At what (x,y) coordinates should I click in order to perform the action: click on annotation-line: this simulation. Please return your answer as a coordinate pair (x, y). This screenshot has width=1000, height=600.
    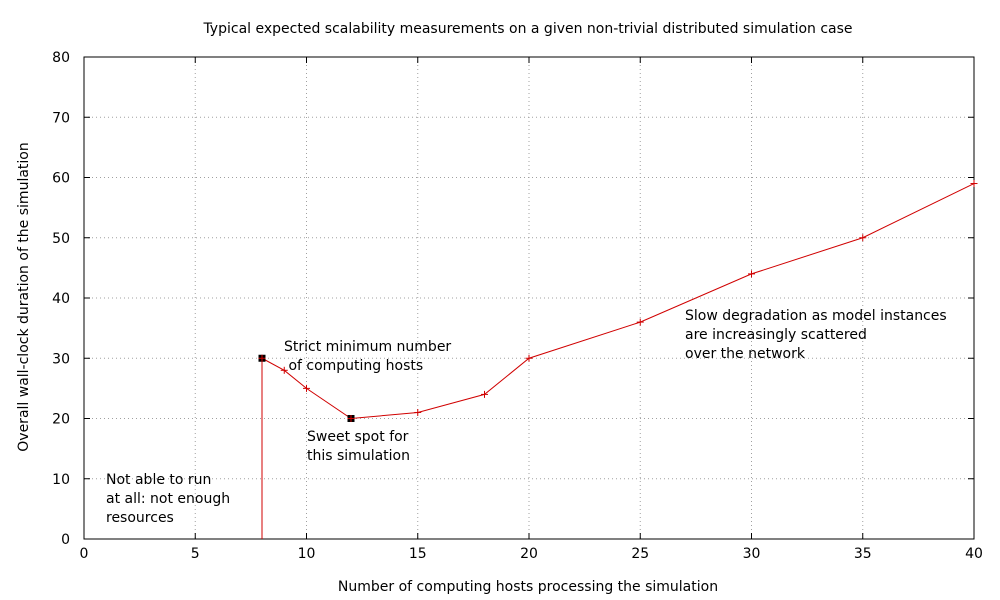
    Looking at the image, I should click on (358, 456).